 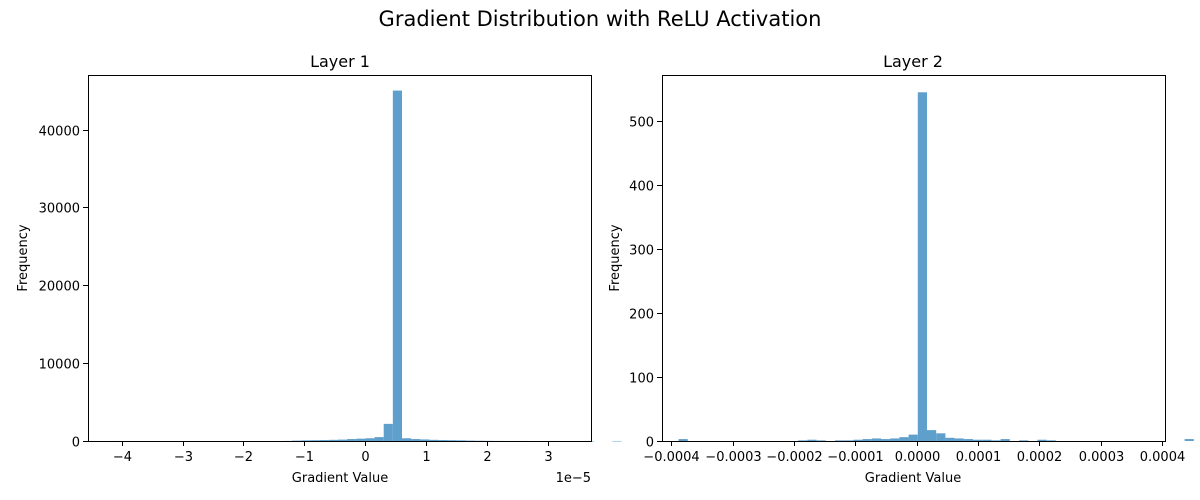 I want to click on layer-1-x-tick-label: −1, so click(x=304, y=457).